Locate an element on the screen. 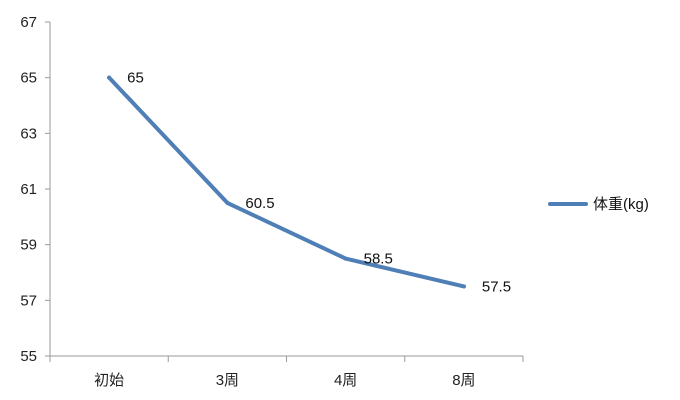 The height and width of the screenshot is (400, 680). data-label: 60.5 is located at coordinates (259, 203).